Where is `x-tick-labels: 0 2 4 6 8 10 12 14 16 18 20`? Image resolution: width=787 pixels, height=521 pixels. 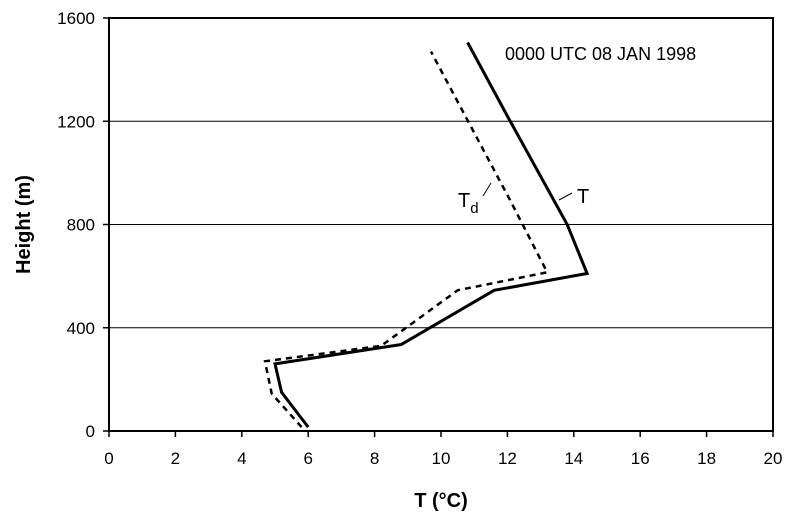 x-tick-labels: 0 2 4 6 8 10 12 14 16 18 20 is located at coordinates (443, 458).